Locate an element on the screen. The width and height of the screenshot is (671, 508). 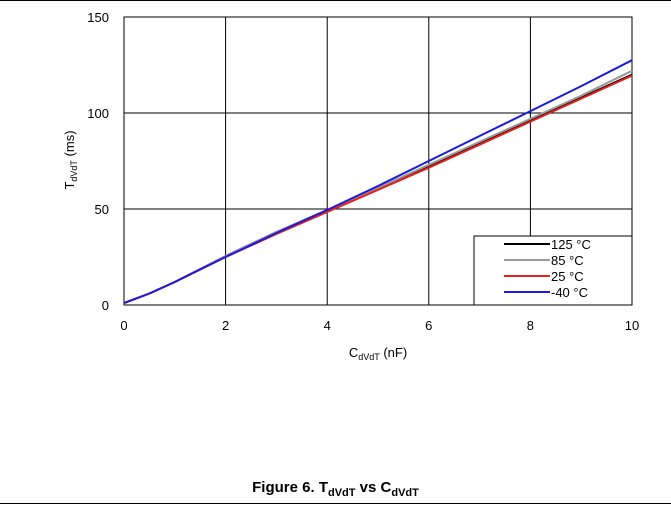
x-tick-label: 4 is located at coordinates (327, 325).